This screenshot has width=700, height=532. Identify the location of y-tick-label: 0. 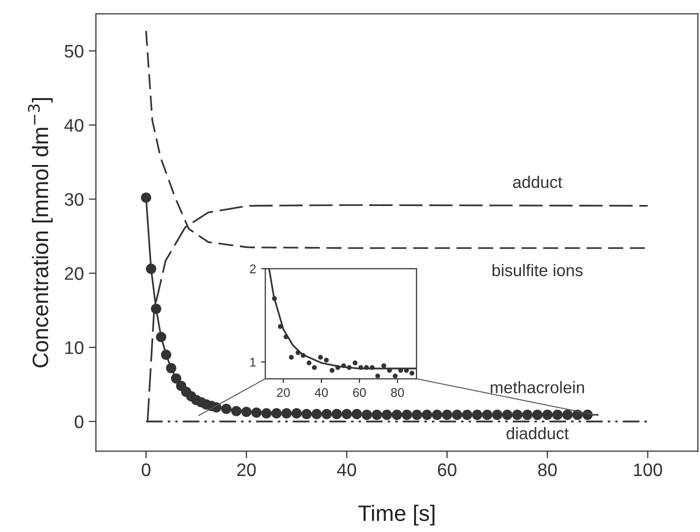
(79, 421).